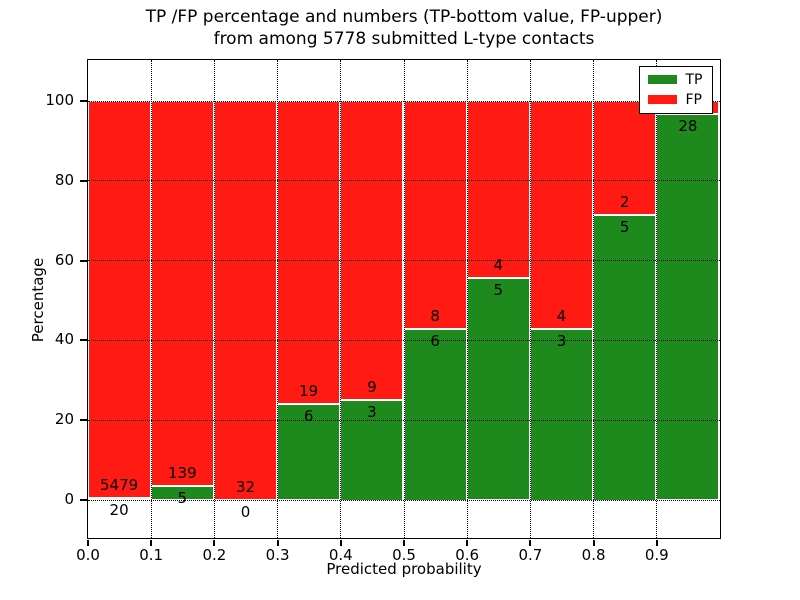  Describe the element at coordinates (119, 510) in the screenshot. I see `tp-count-label: 20` at that location.